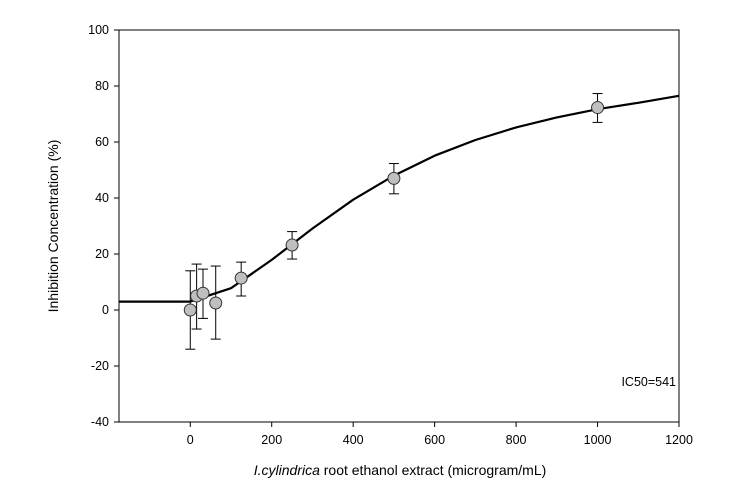 This screenshot has width=750, height=504. Describe the element at coordinates (598, 440) in the screenshot. I see `x-tick-label: 1000` at that location.